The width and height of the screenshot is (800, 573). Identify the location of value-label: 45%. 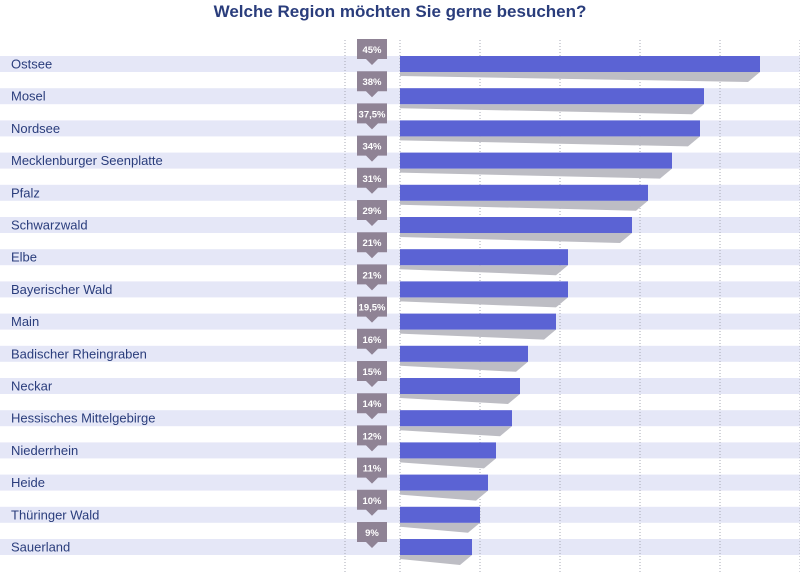
(372, 50).